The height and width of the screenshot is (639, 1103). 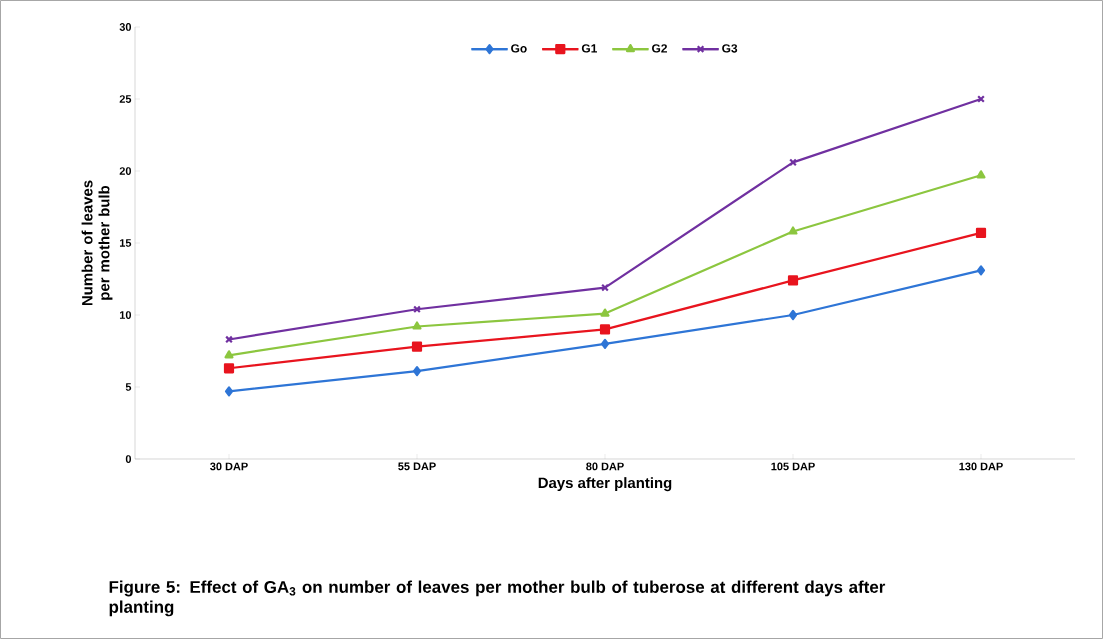 What do you see at coordinates (125, 171) in the screenshot?
I see `y-tick-label: 20` at bounding box center [125, 171].